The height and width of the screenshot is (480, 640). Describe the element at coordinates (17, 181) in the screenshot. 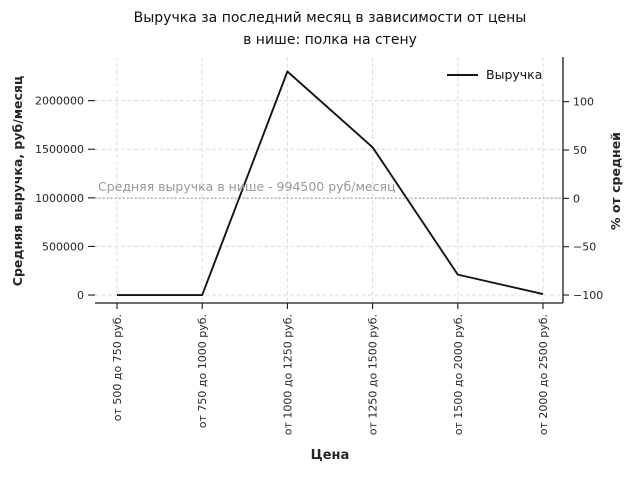

I see `y-axis-label-left: Средняя выручка, руб/месяц` at that location.